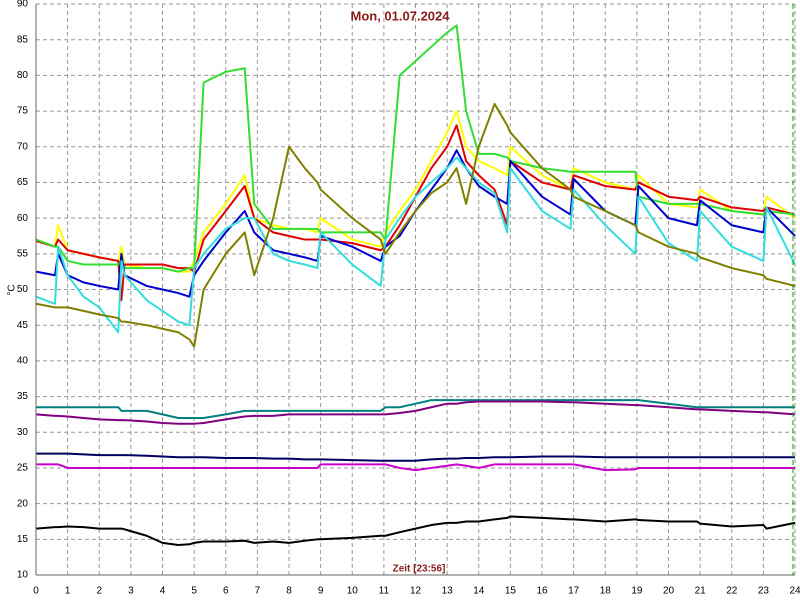 This screenshot has height=600, width=800. Describe the element at coordinates (23, 575) in the screenshot. I see `y-tick-label: 10` at that location.